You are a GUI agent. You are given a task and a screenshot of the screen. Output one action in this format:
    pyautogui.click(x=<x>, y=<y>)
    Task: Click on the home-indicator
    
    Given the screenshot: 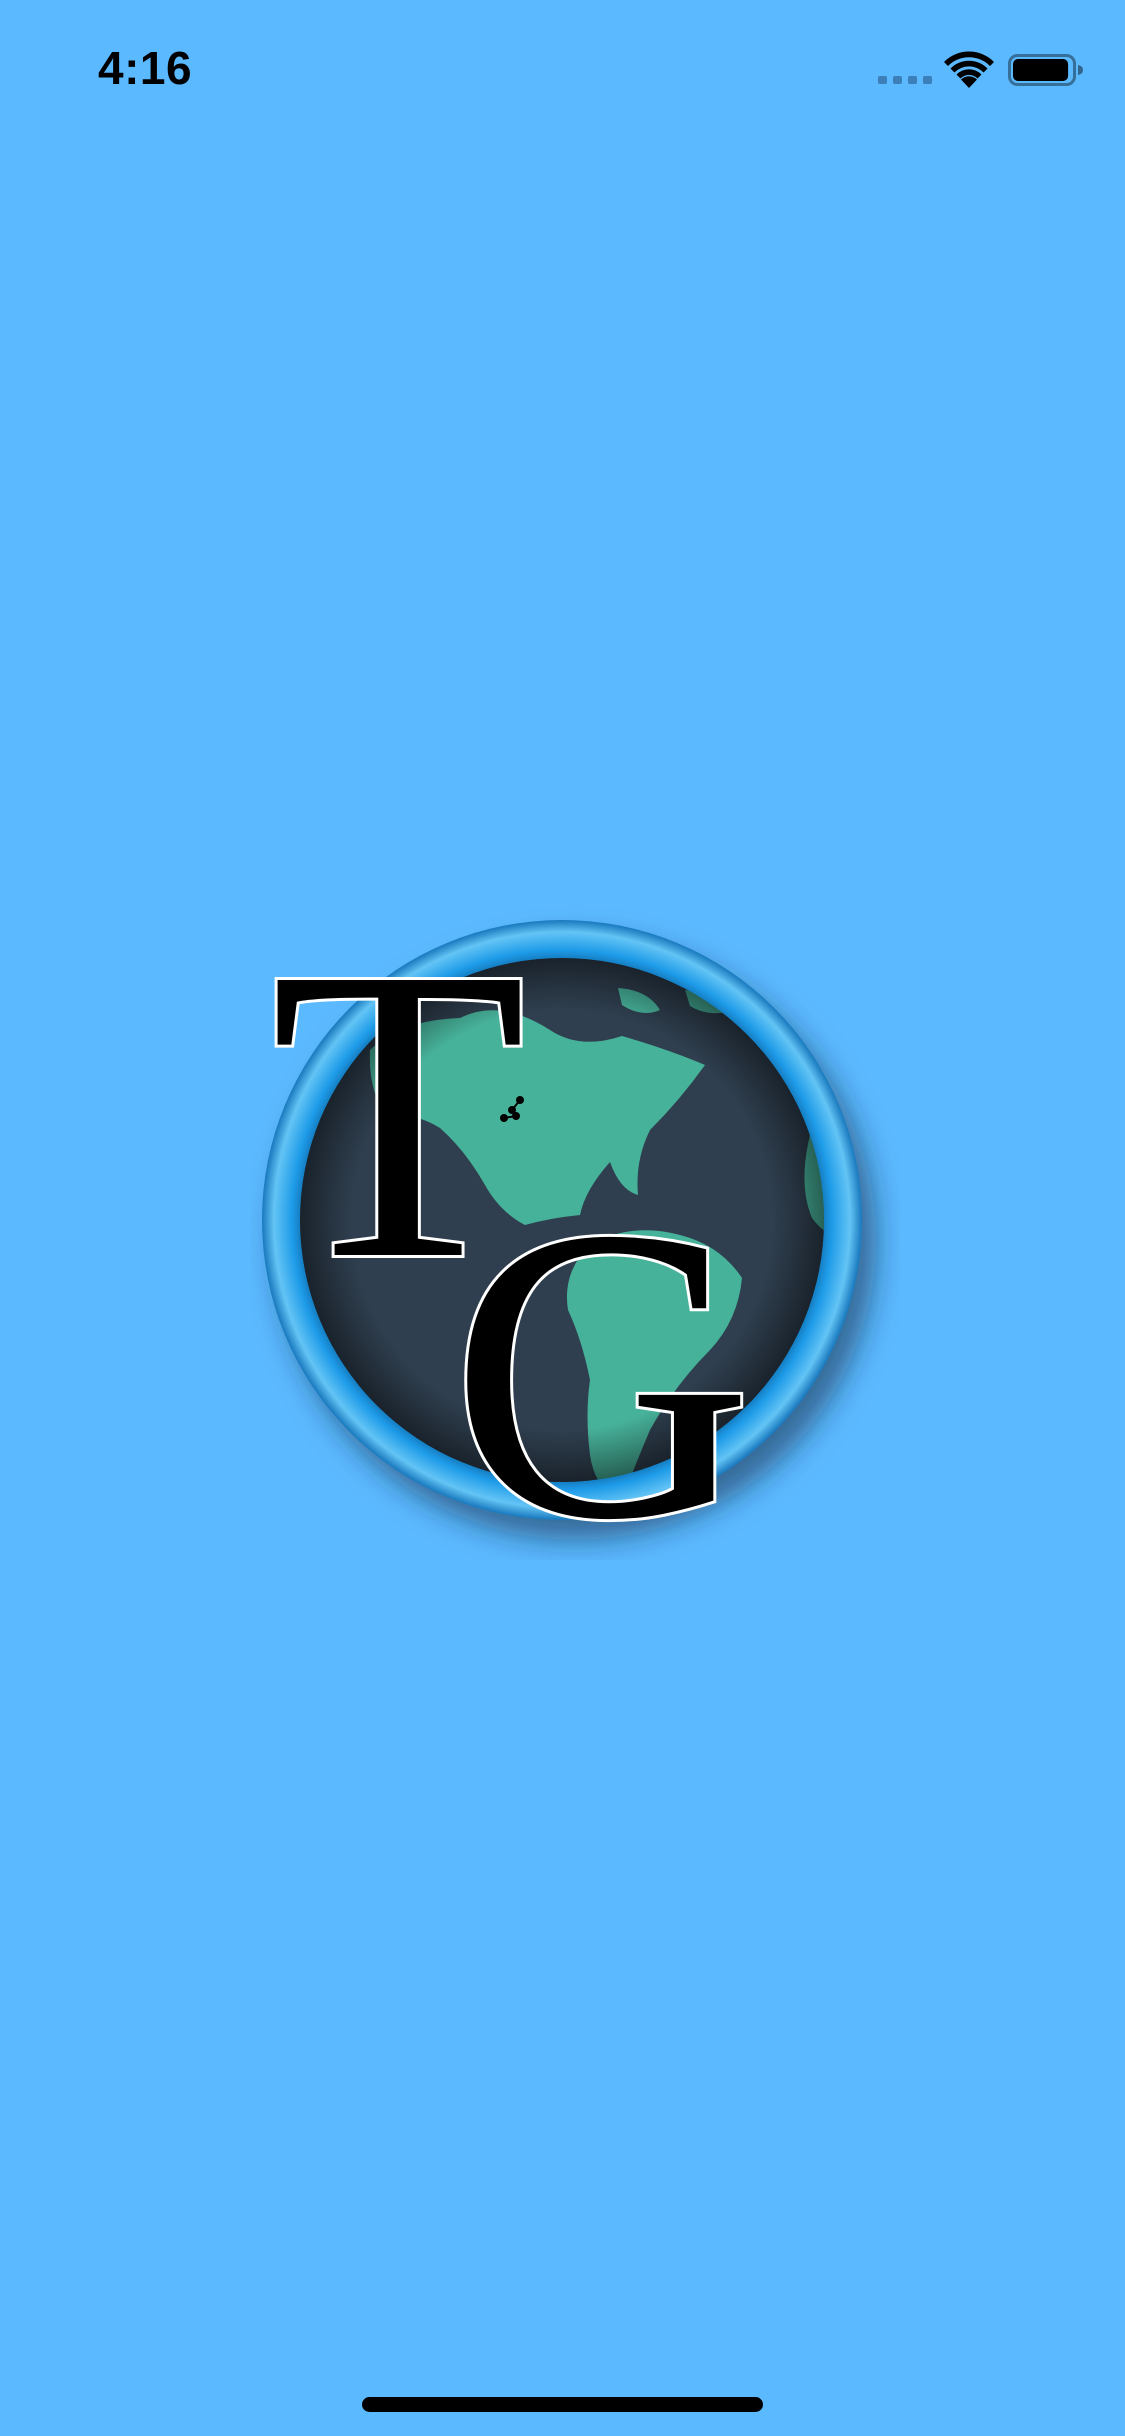 What is the action you would take?
    pyautogui.click(x=562, y=2404)
    